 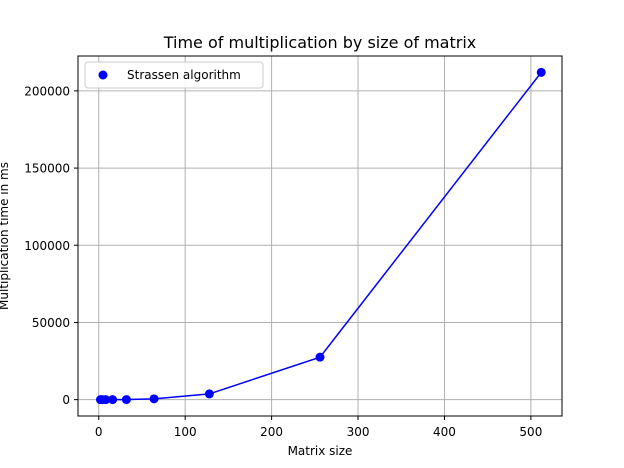 I want to click on x-tick-label: 500, so click(x=530, y=432).